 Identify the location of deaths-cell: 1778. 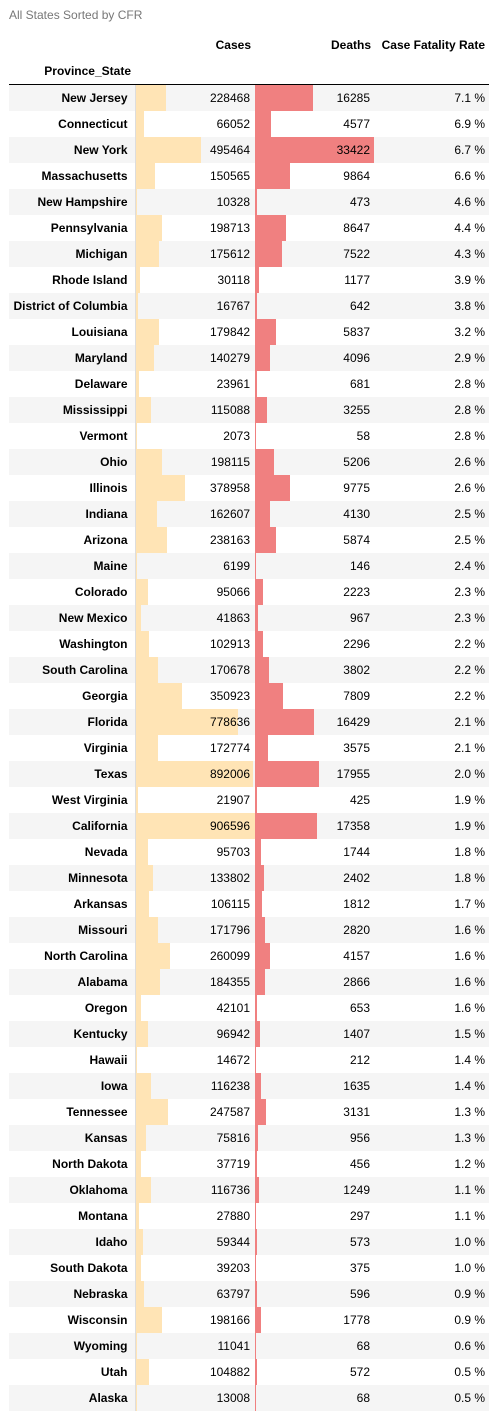
(315, 1320).